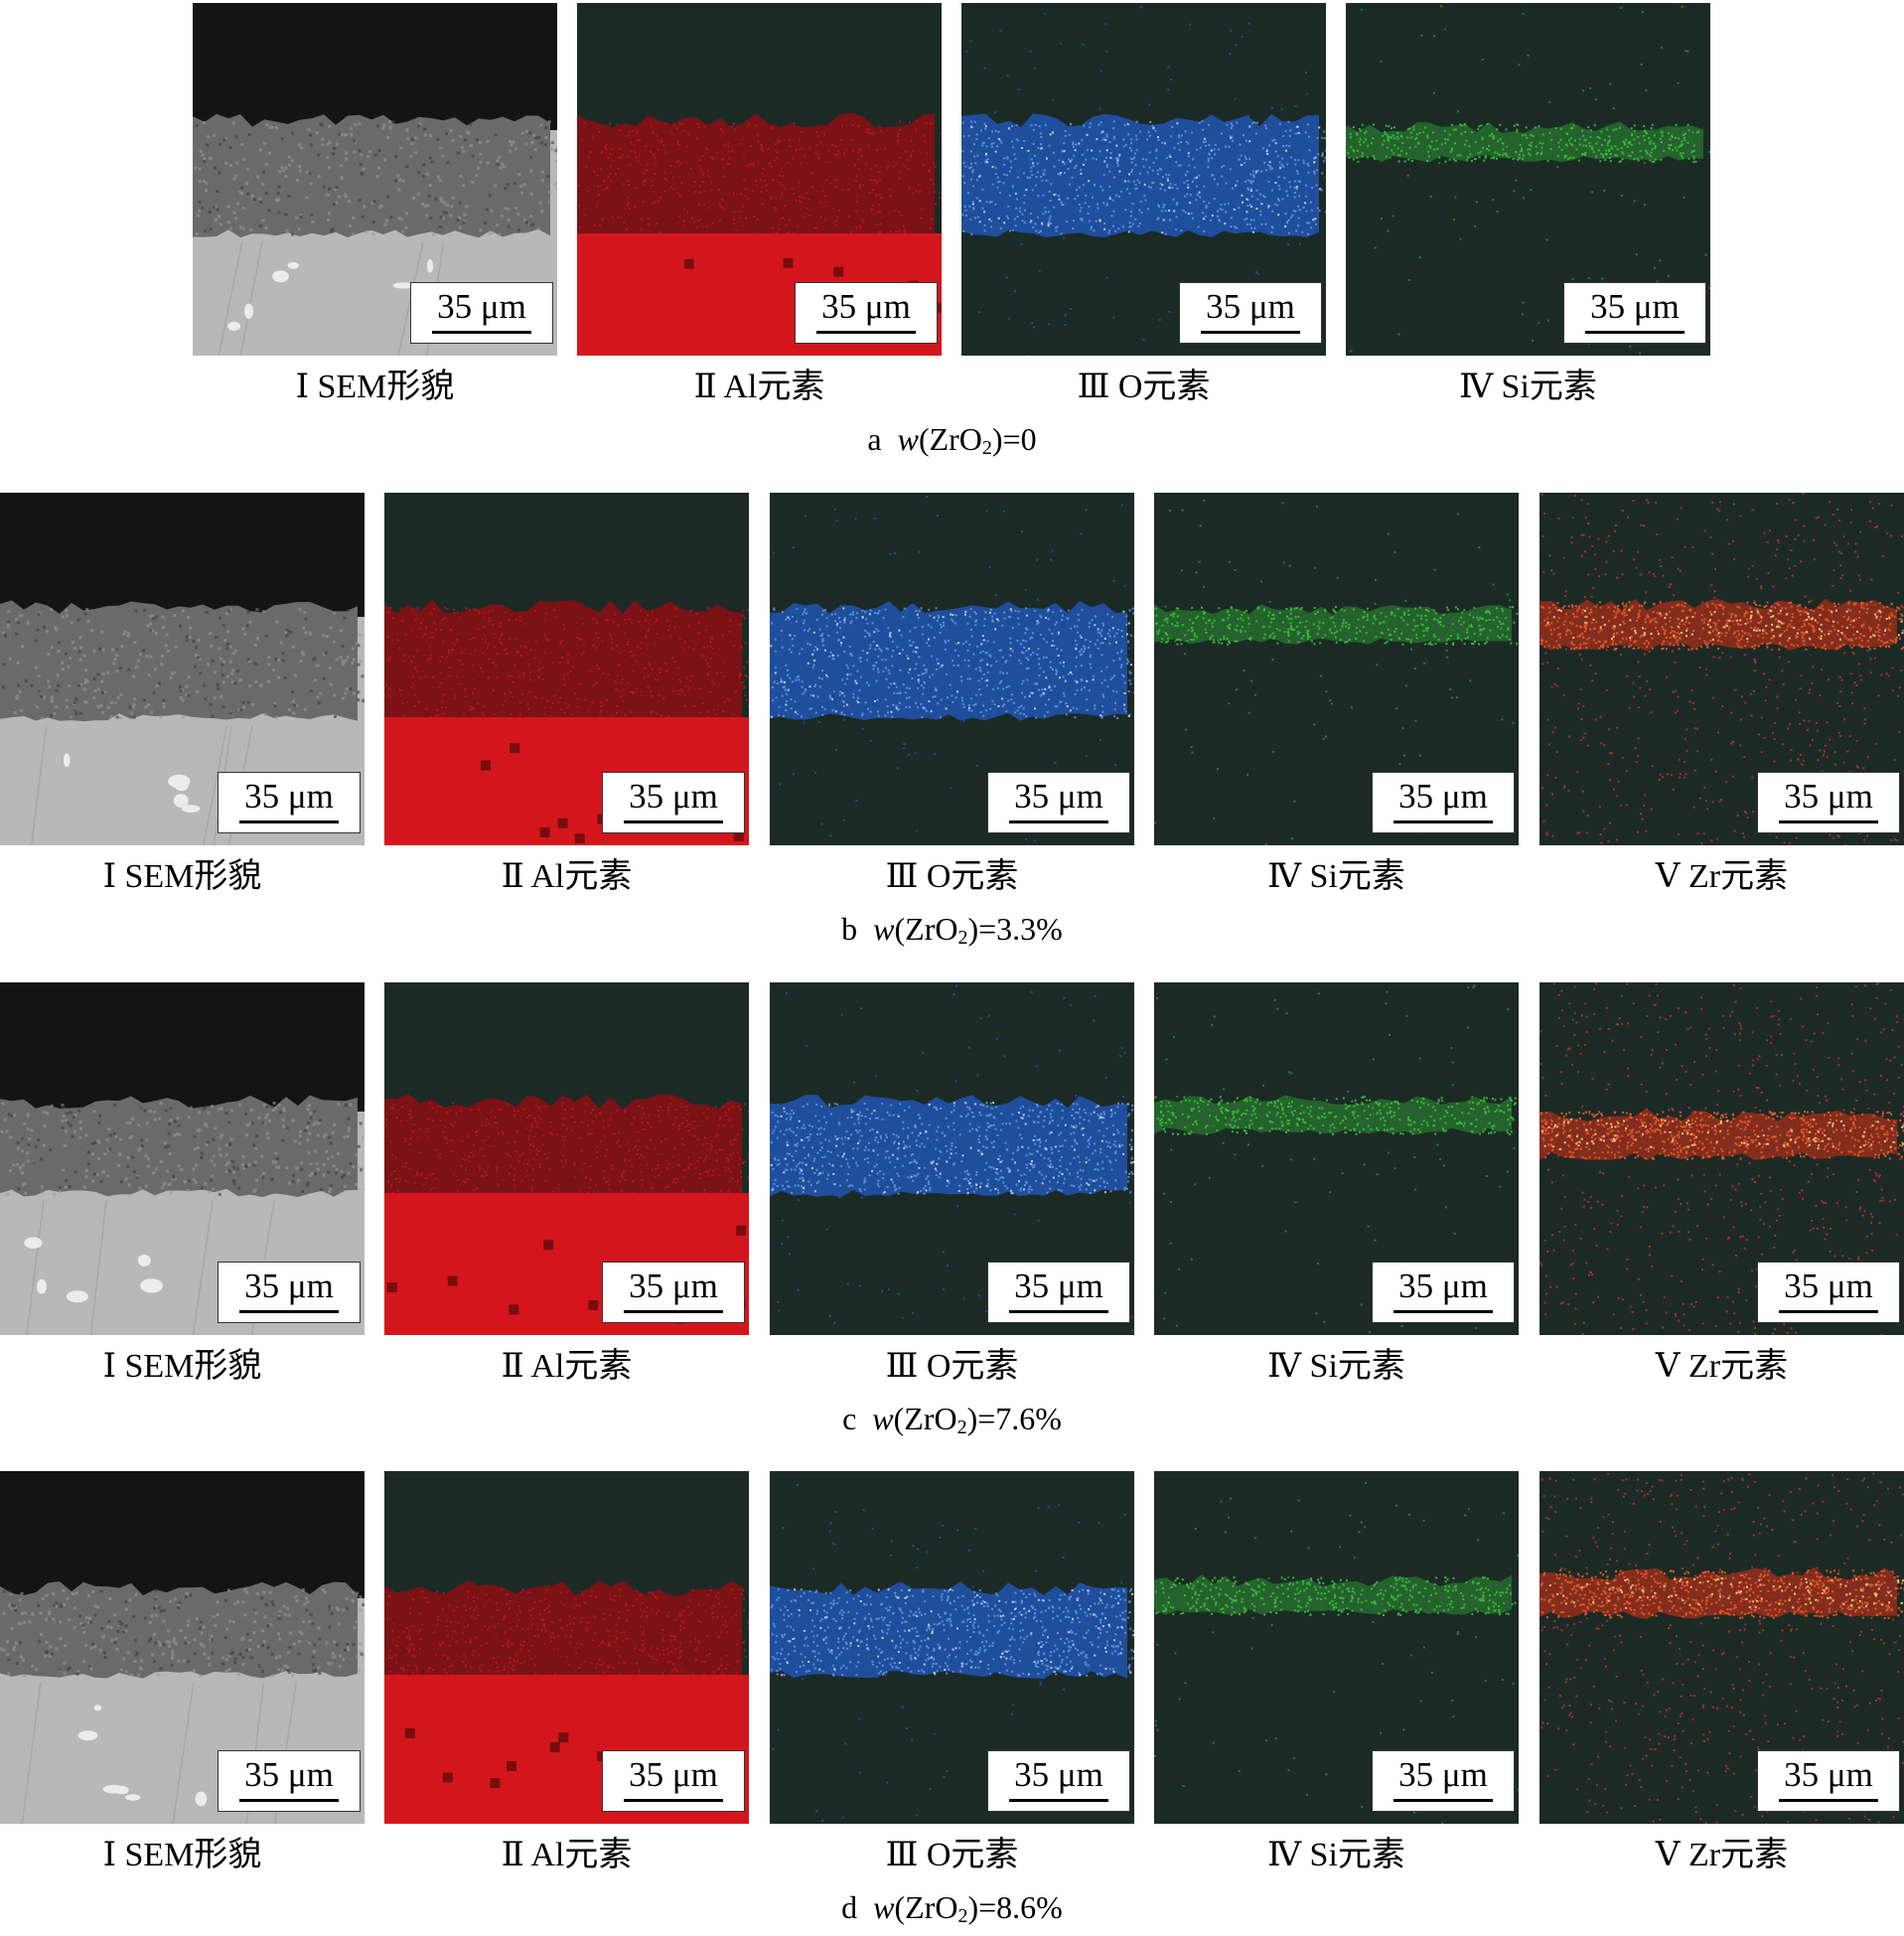  I want to click on subfigure-caption: c w(ZrO2)=7.6%, so click(952, 1423).